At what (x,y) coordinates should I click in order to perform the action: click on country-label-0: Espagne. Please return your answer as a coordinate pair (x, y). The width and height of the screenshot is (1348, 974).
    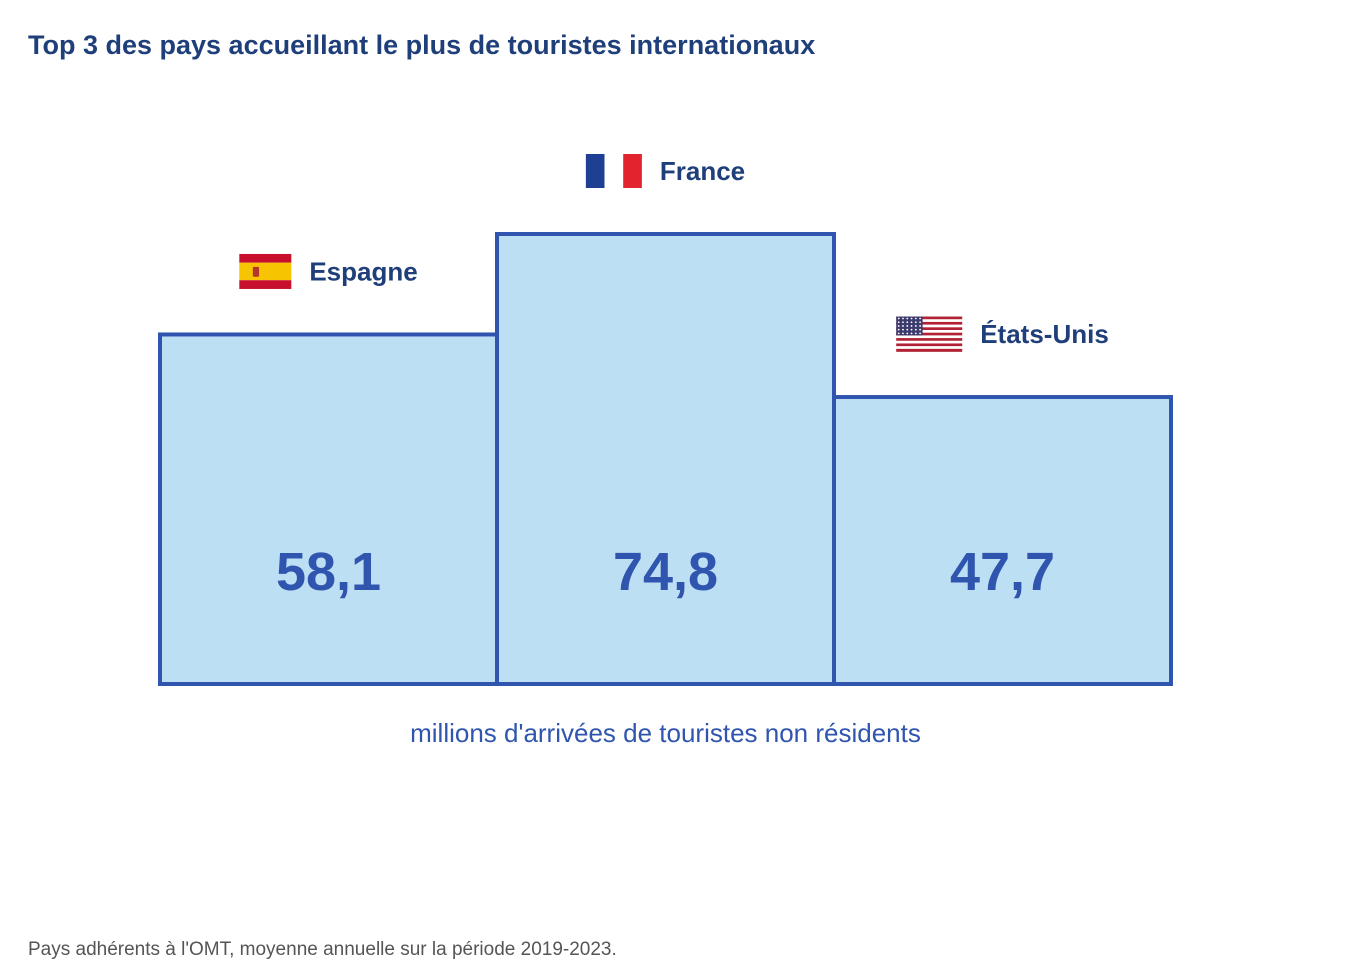
    Looking at the image, I should click on (328, 271).